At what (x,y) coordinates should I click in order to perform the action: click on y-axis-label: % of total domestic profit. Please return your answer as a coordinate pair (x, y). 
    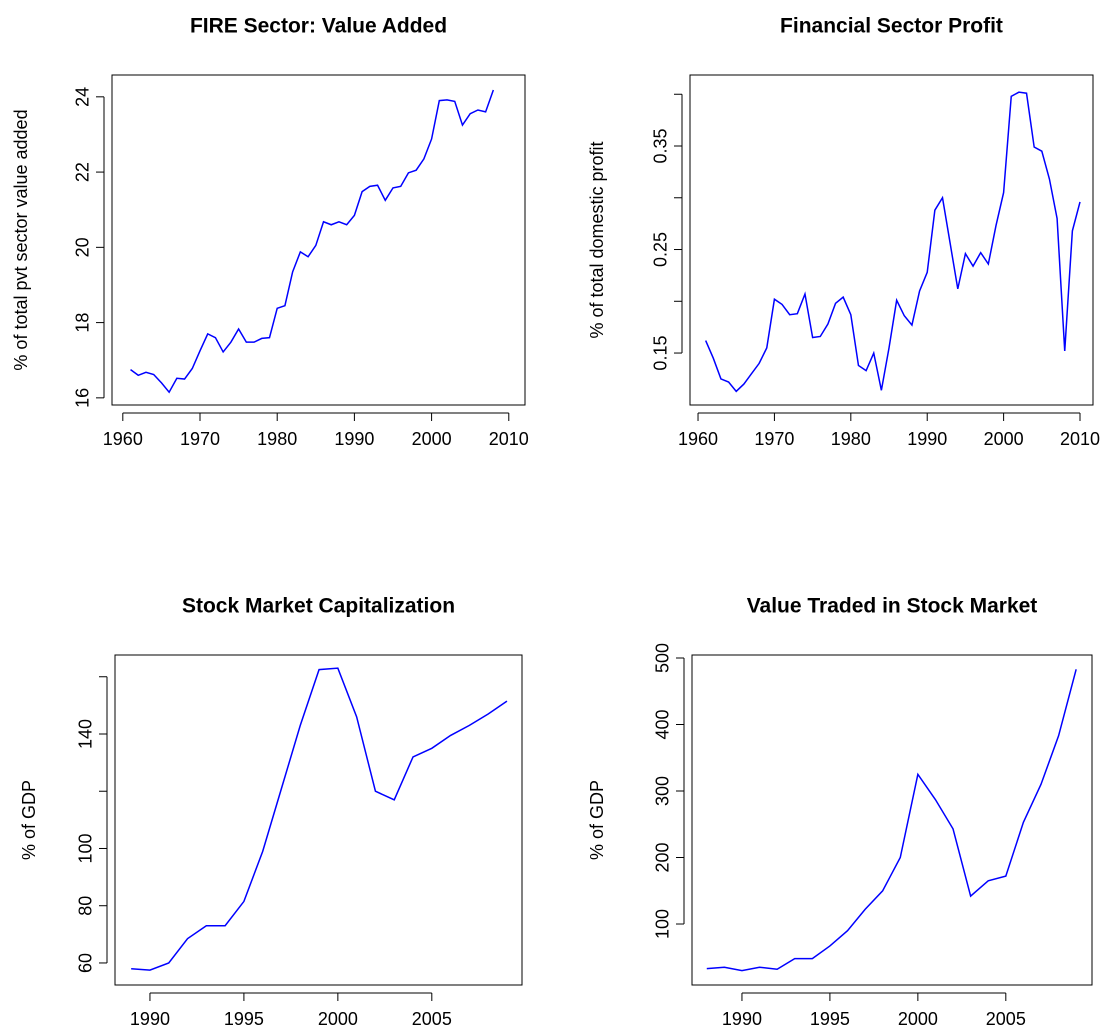
    Looking at the image, I should click on (597, 239).